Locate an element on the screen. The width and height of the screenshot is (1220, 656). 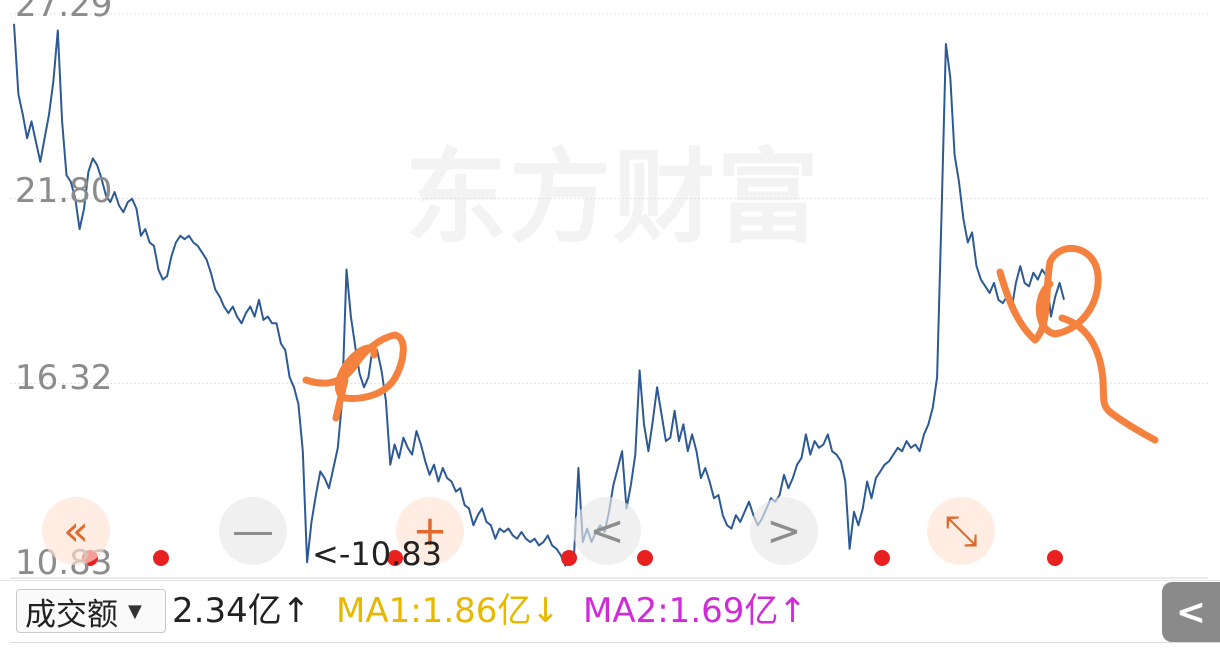
plus-icon: + is located at coordinates (430, 530).